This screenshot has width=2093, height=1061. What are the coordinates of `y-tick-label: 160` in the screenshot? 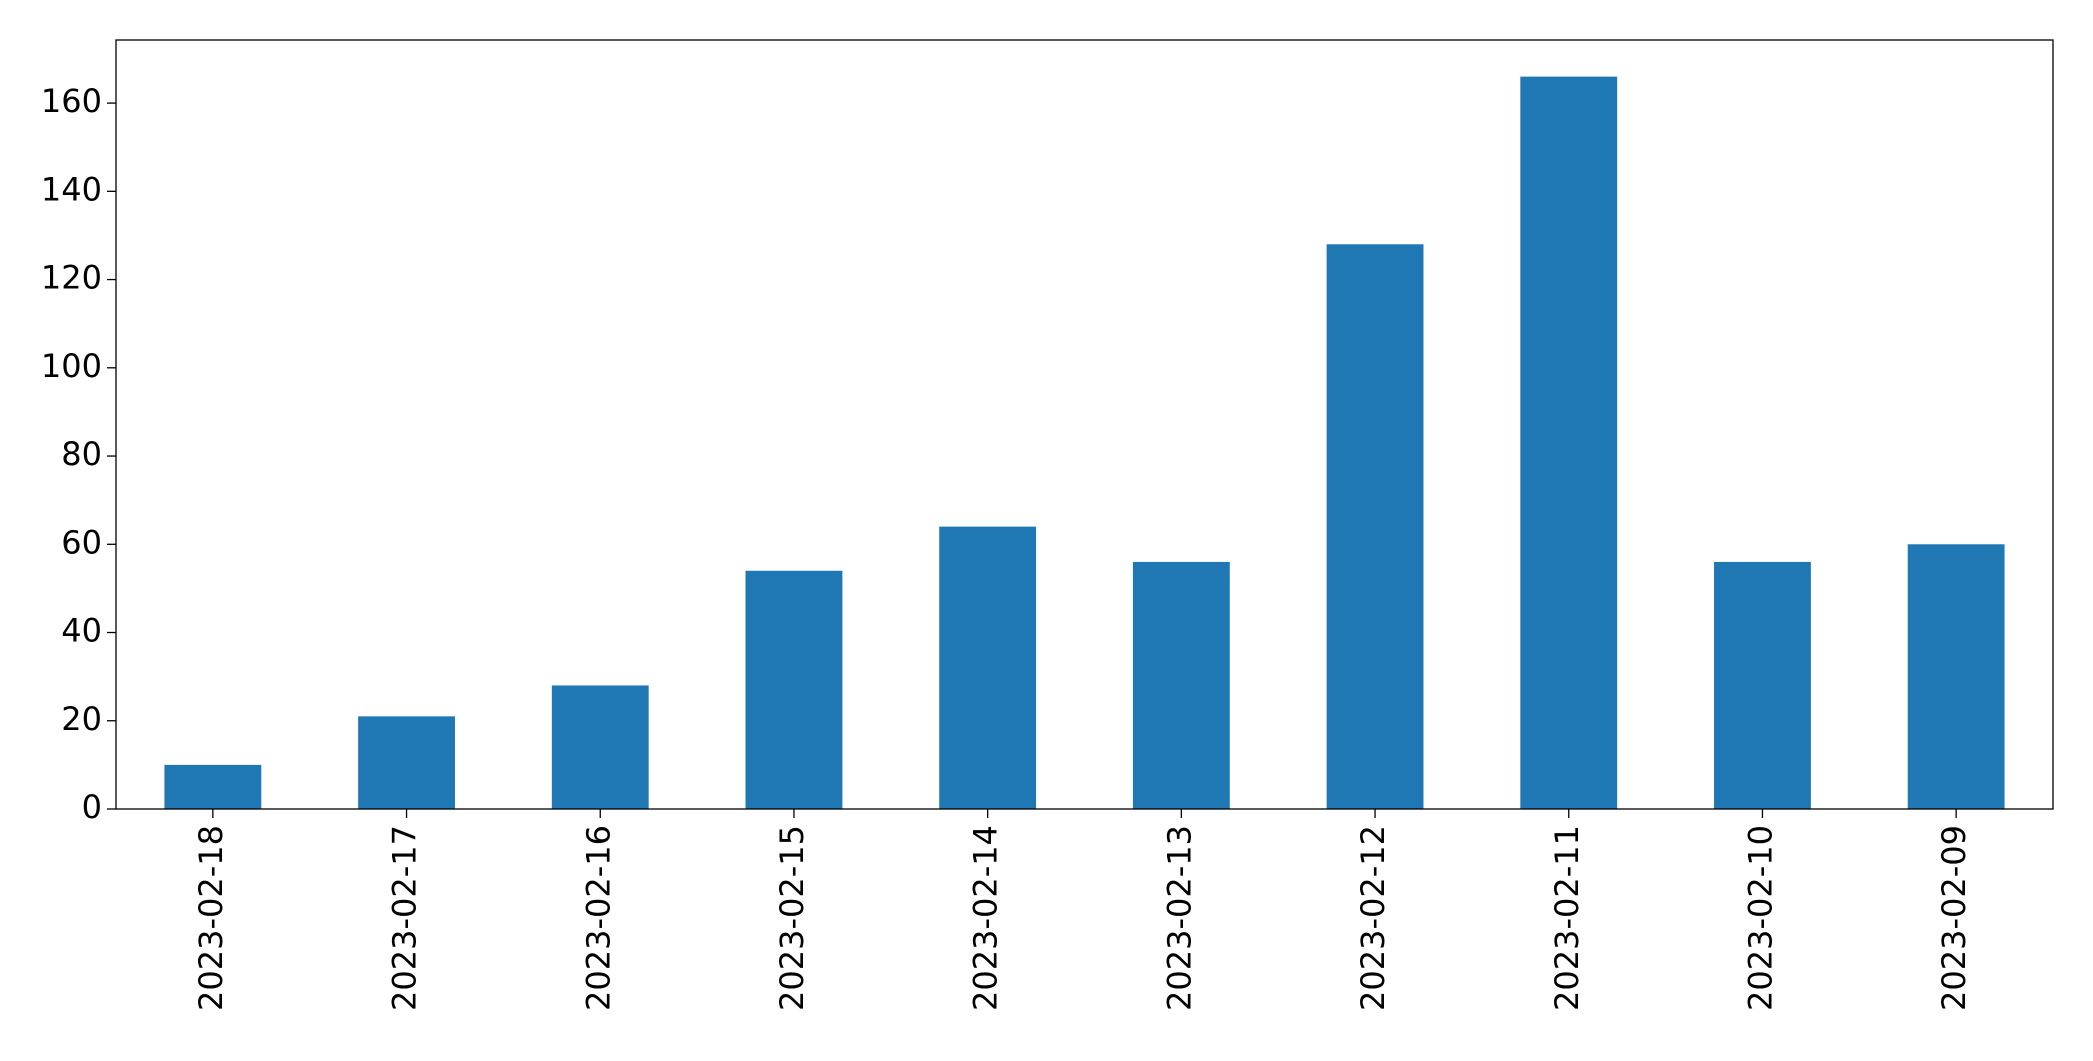 It's located at (71, 101).